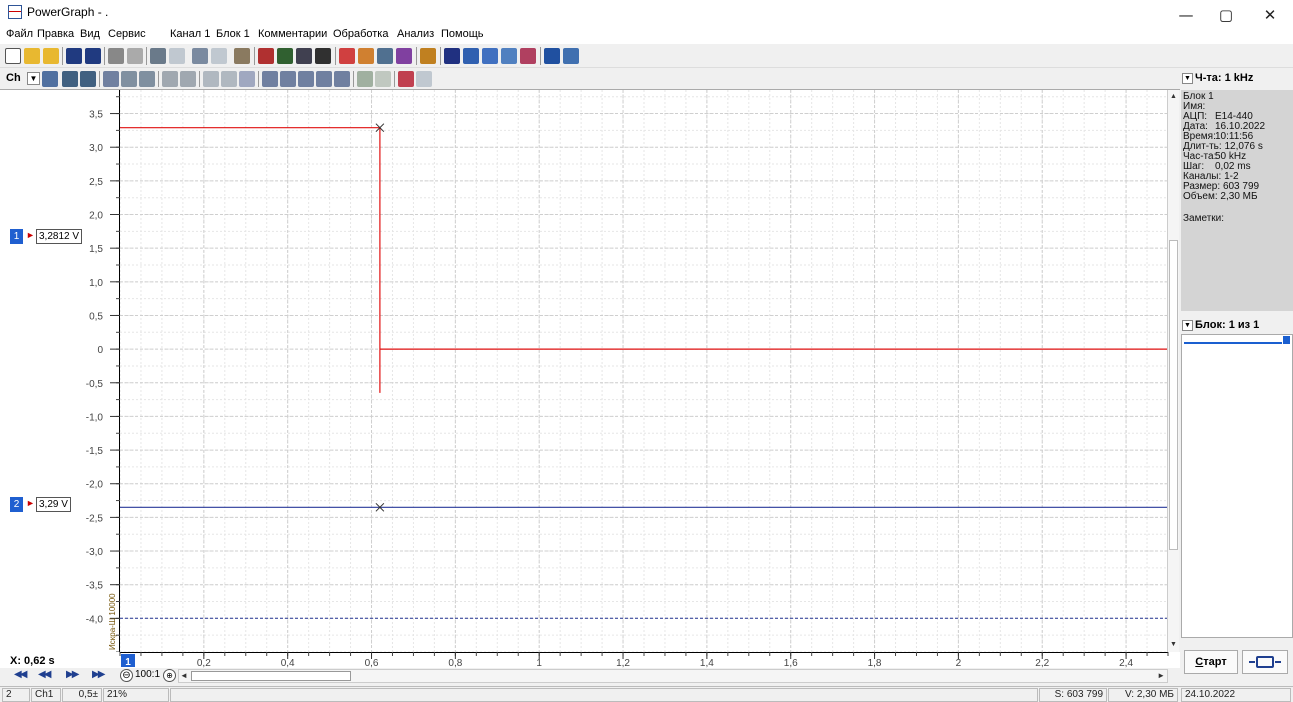 This screenshot has height=702, width=1293. Describe the element at coordinates (1143, 695) in the screenshot. I see `status-volume: V: 2,30 МБ` at that location.